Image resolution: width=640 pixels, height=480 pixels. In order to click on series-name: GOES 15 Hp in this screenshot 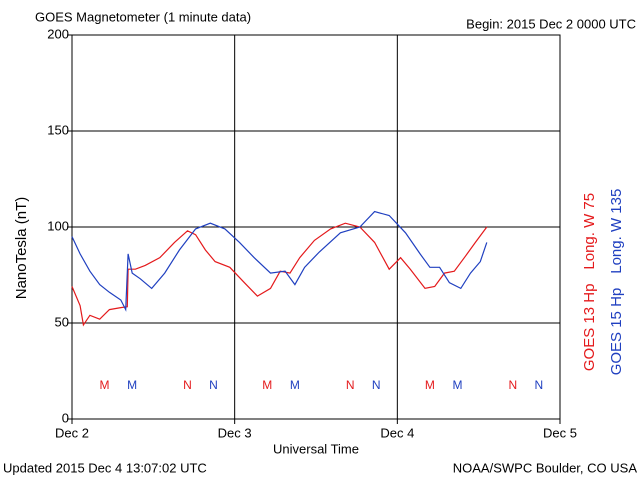, I will do `click(616, 332)`.